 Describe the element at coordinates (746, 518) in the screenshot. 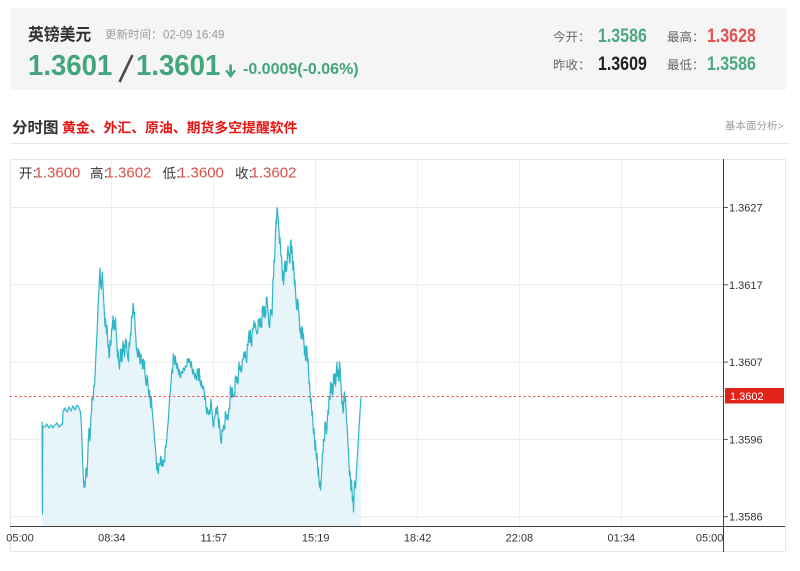

I see `svg-text: 1.3586` at that location.